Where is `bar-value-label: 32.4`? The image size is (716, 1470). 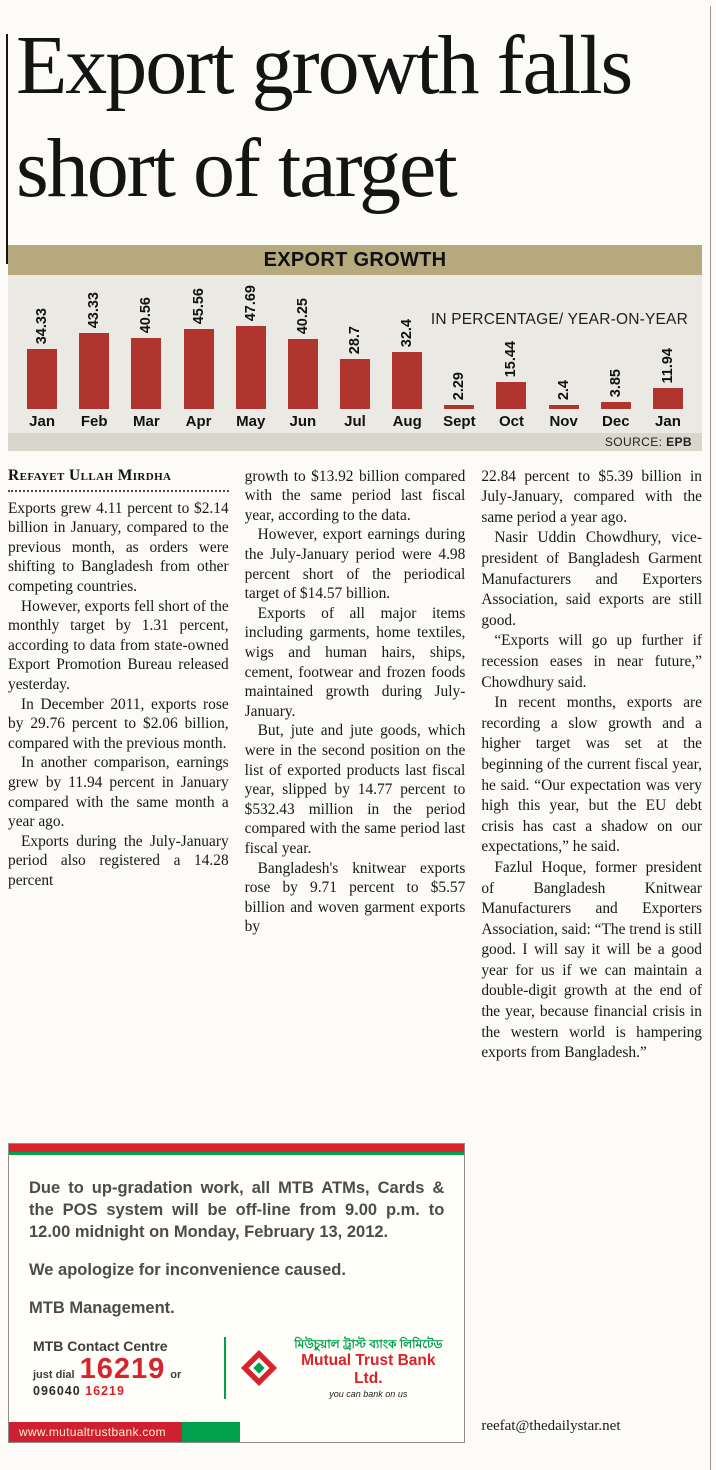
bar-value-label: 32.4 is located at coordinates (407, 333).